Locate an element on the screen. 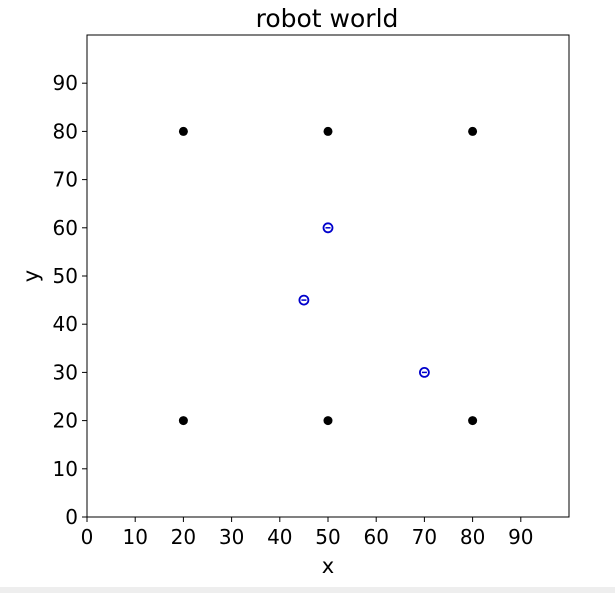 Image resolution: width=615 pixels, height=593 pixels. y-tick-label: 10 is located at coordinates (65, 469).